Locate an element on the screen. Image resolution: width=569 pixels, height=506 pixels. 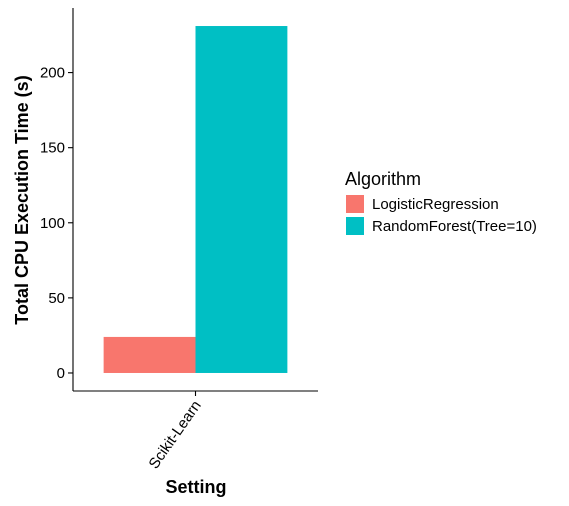
x-axis-title: Setting is located at coordinates (196, 487).